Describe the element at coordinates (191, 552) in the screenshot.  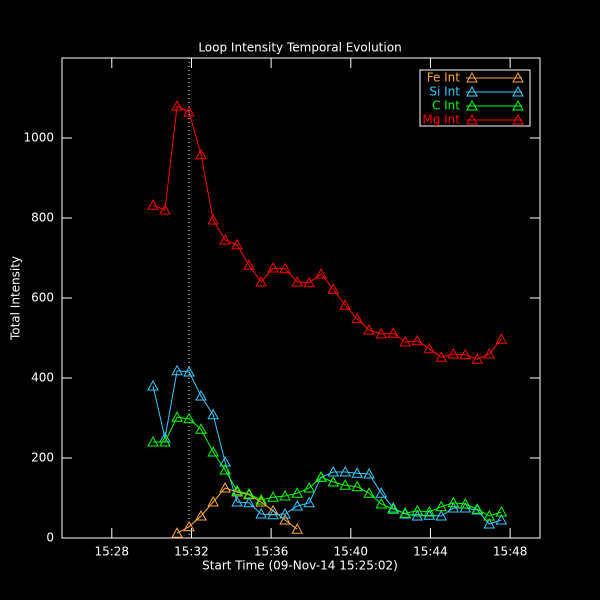
I see `x-tick-label: 15:32` at that location.